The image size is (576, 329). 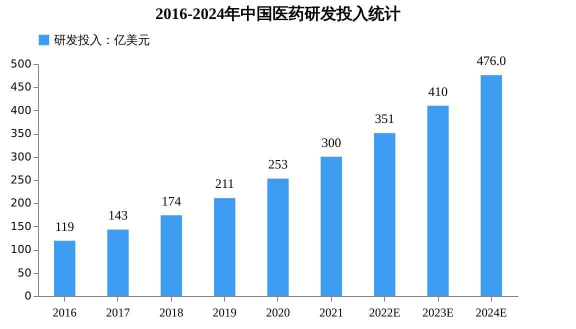 I want to click on x-tick-label: 2019, so click(x=224, y=313).